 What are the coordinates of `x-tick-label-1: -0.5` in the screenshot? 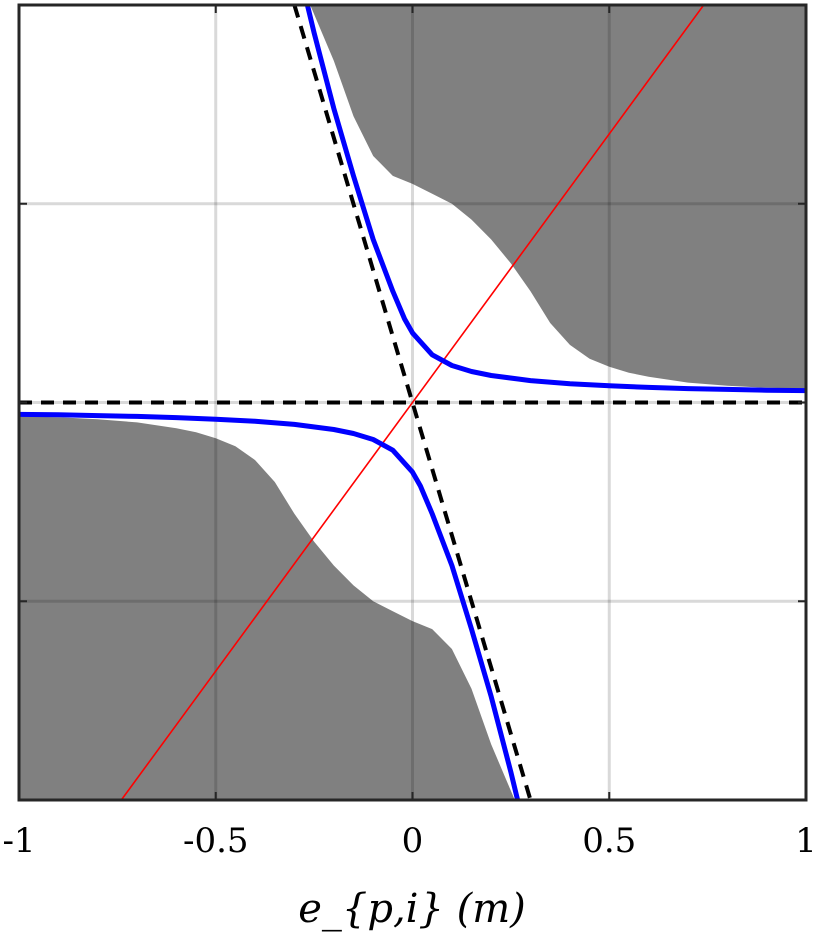 It's located at (216, 841).